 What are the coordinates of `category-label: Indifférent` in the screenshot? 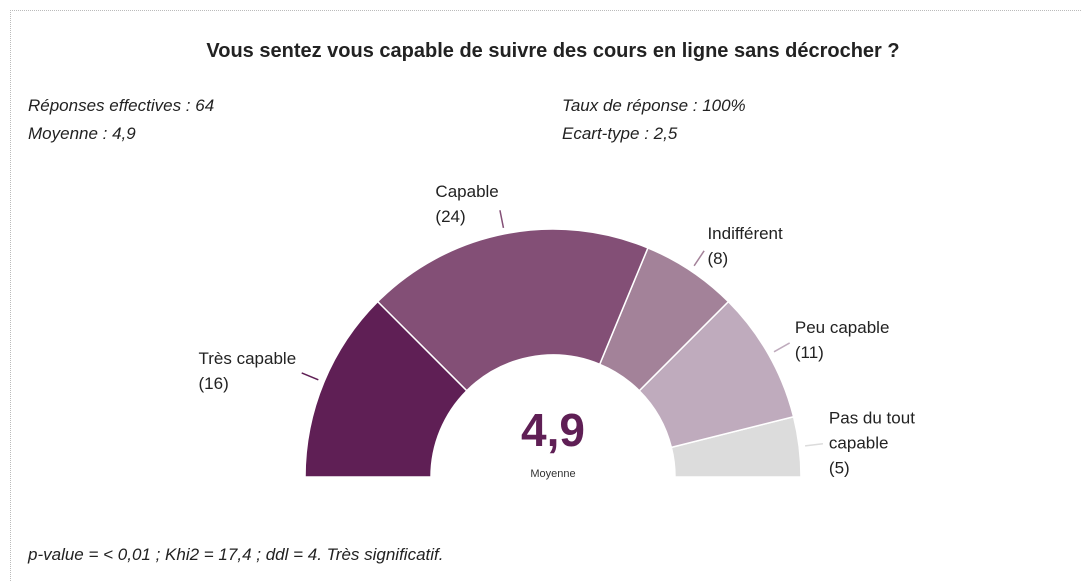 It's located at (745, 233).